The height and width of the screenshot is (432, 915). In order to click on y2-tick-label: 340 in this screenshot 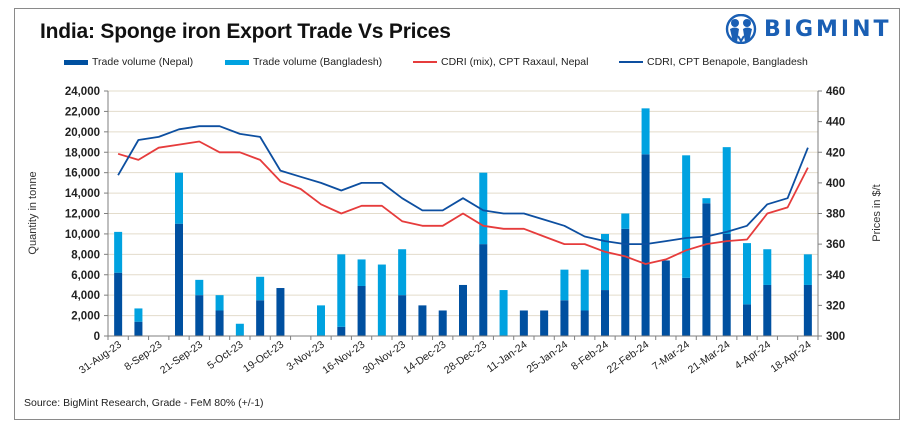, I will do `click(835, 276)`.